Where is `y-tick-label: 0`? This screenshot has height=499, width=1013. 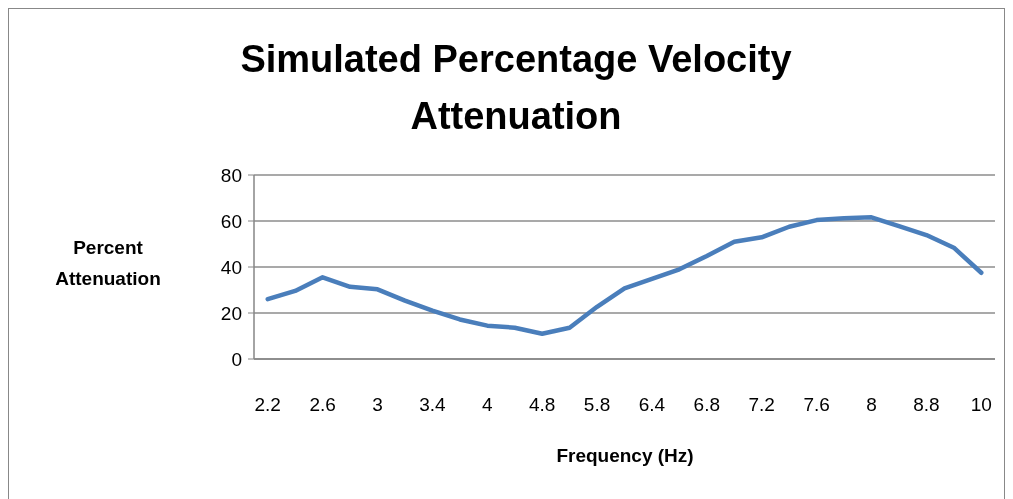
y-tick-label: 0 is located at coordinates (236, 359).